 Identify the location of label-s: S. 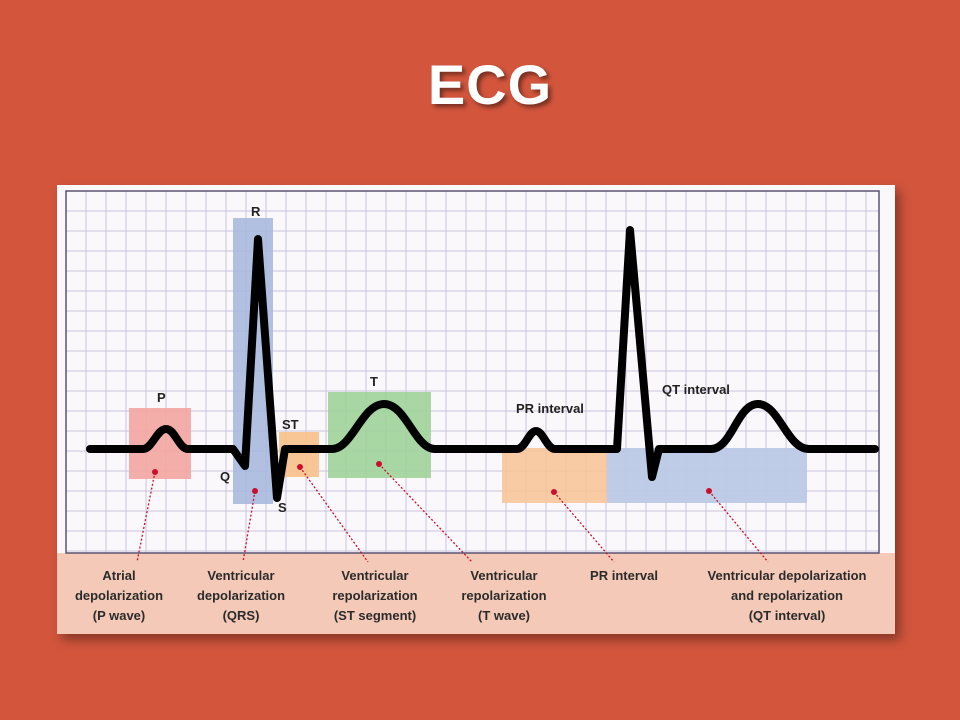
(282, 507).